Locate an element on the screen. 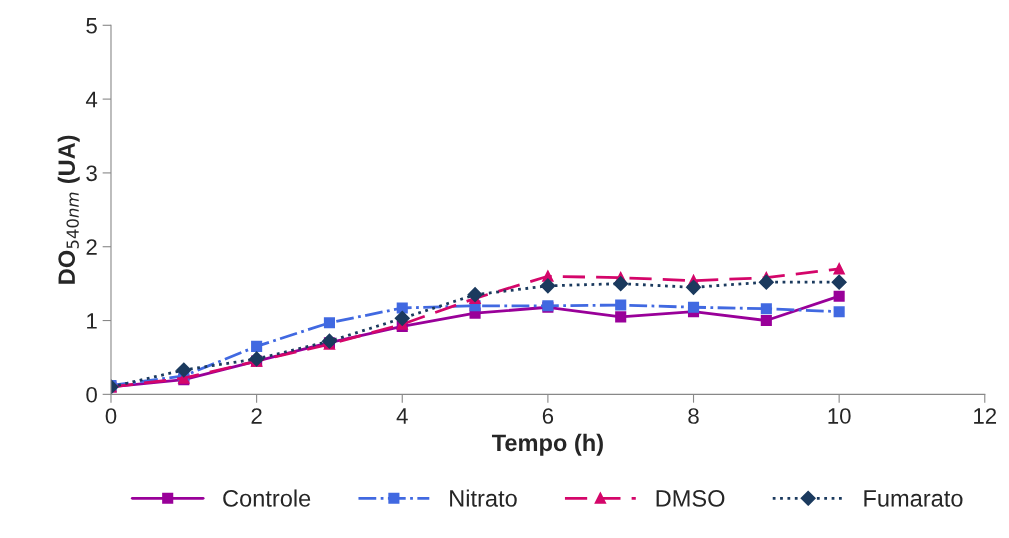 The width and height of the screenshot is (1009, 538). legend-label: DMSO is located at coordinates (690, 498).